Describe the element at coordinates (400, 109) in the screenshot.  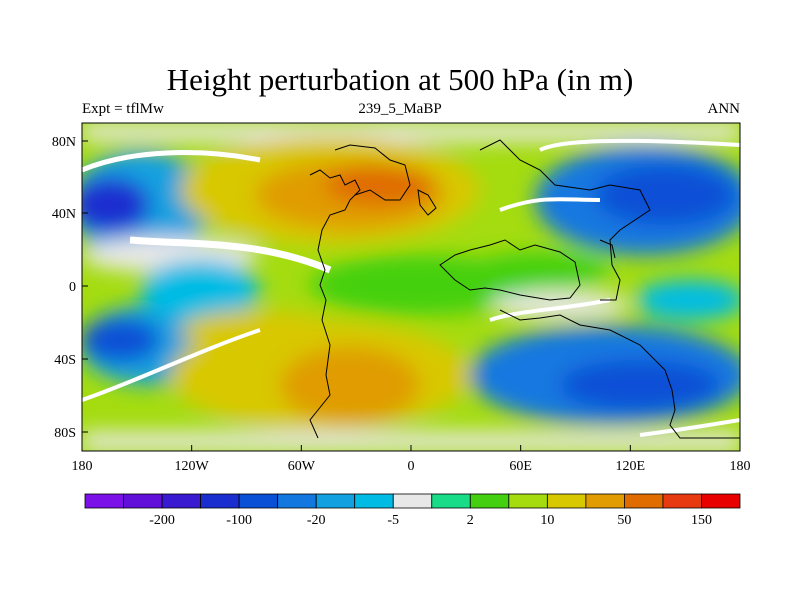
I see `period-label: 239_5_MaBP` at that location.